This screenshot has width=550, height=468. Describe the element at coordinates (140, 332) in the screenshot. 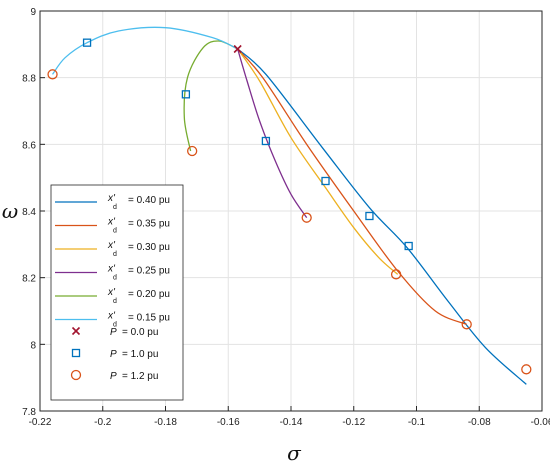

I see `legend-value: = 0.0 pu` at that location.